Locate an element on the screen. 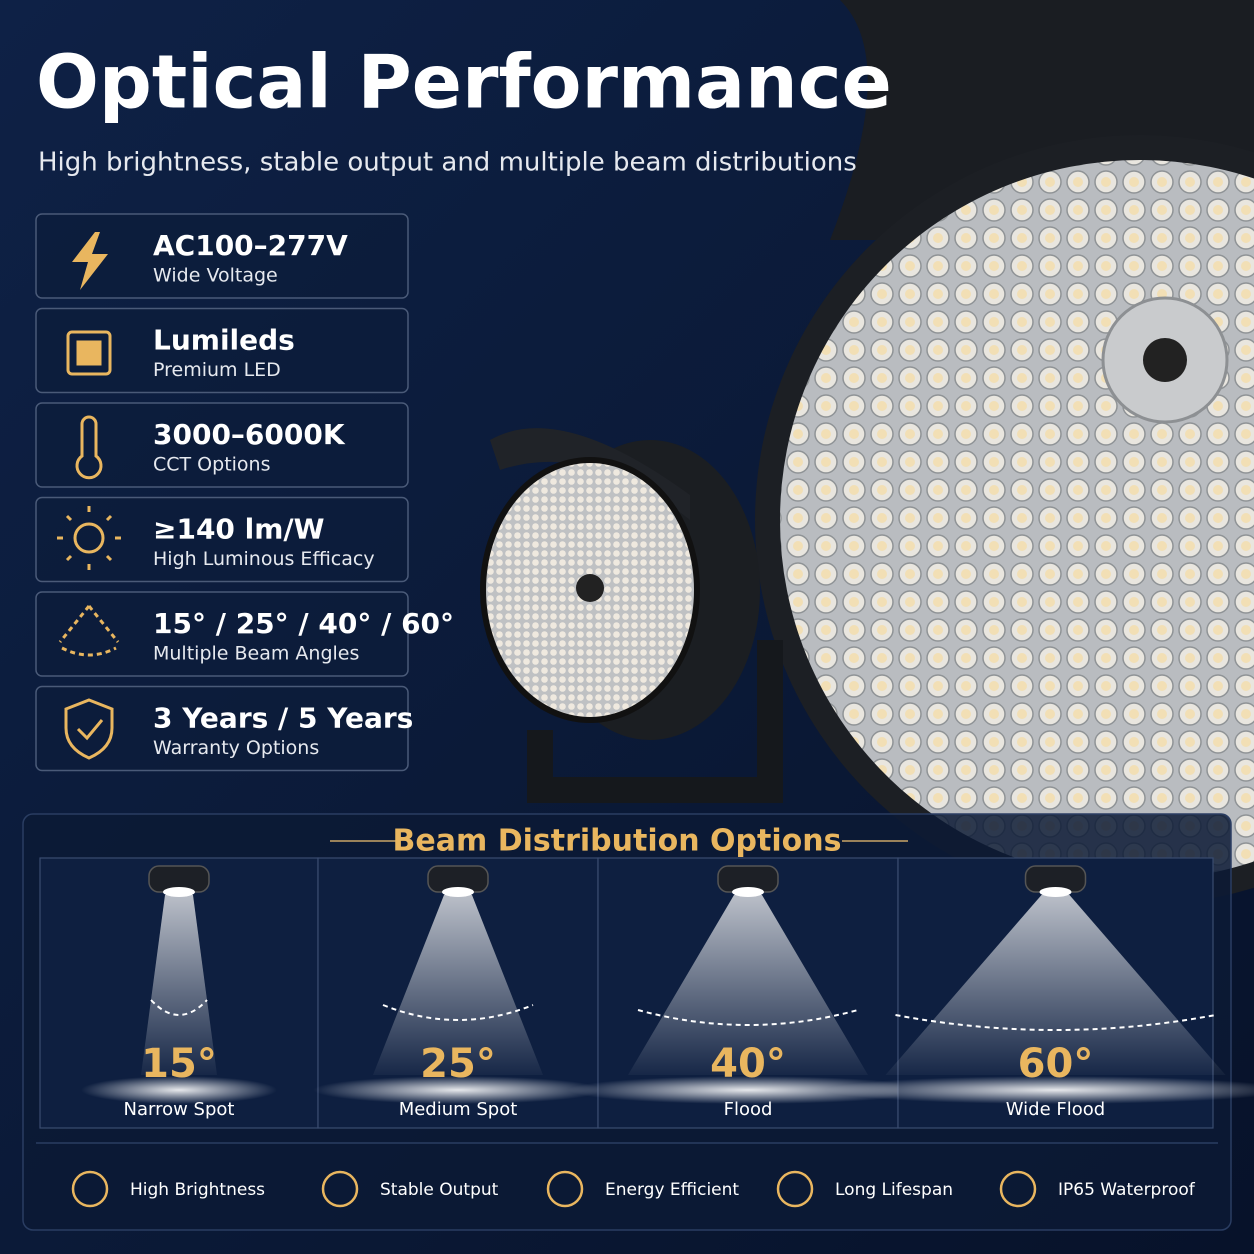  footer-item: High Brightness is located at coordinates (197, 1190).